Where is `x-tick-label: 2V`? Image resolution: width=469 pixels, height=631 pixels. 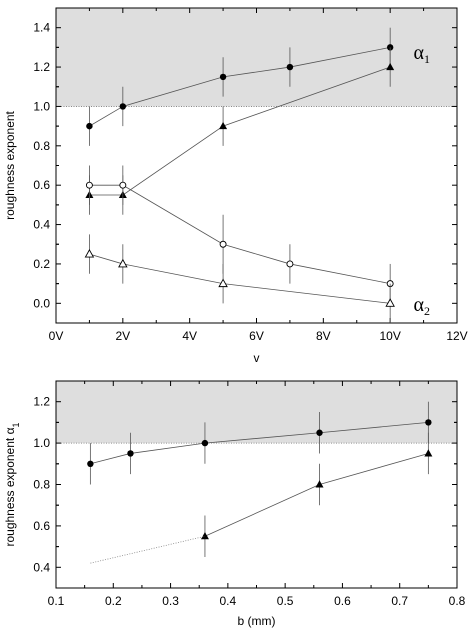
x-tick-label: 2V is located at coordinates (122, 336).